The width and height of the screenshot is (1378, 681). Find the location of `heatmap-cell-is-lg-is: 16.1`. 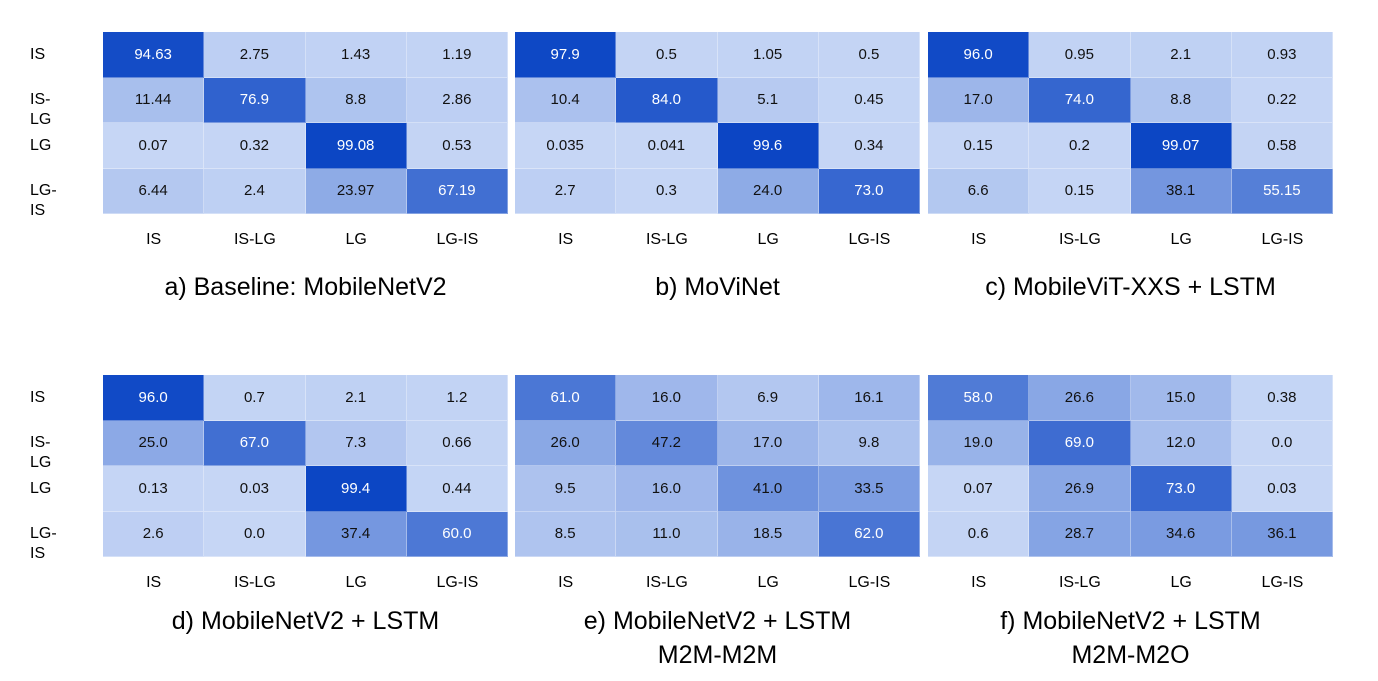

heatmap-cell-is-lg-is: 16.1 is located at coordinates (869, 398).